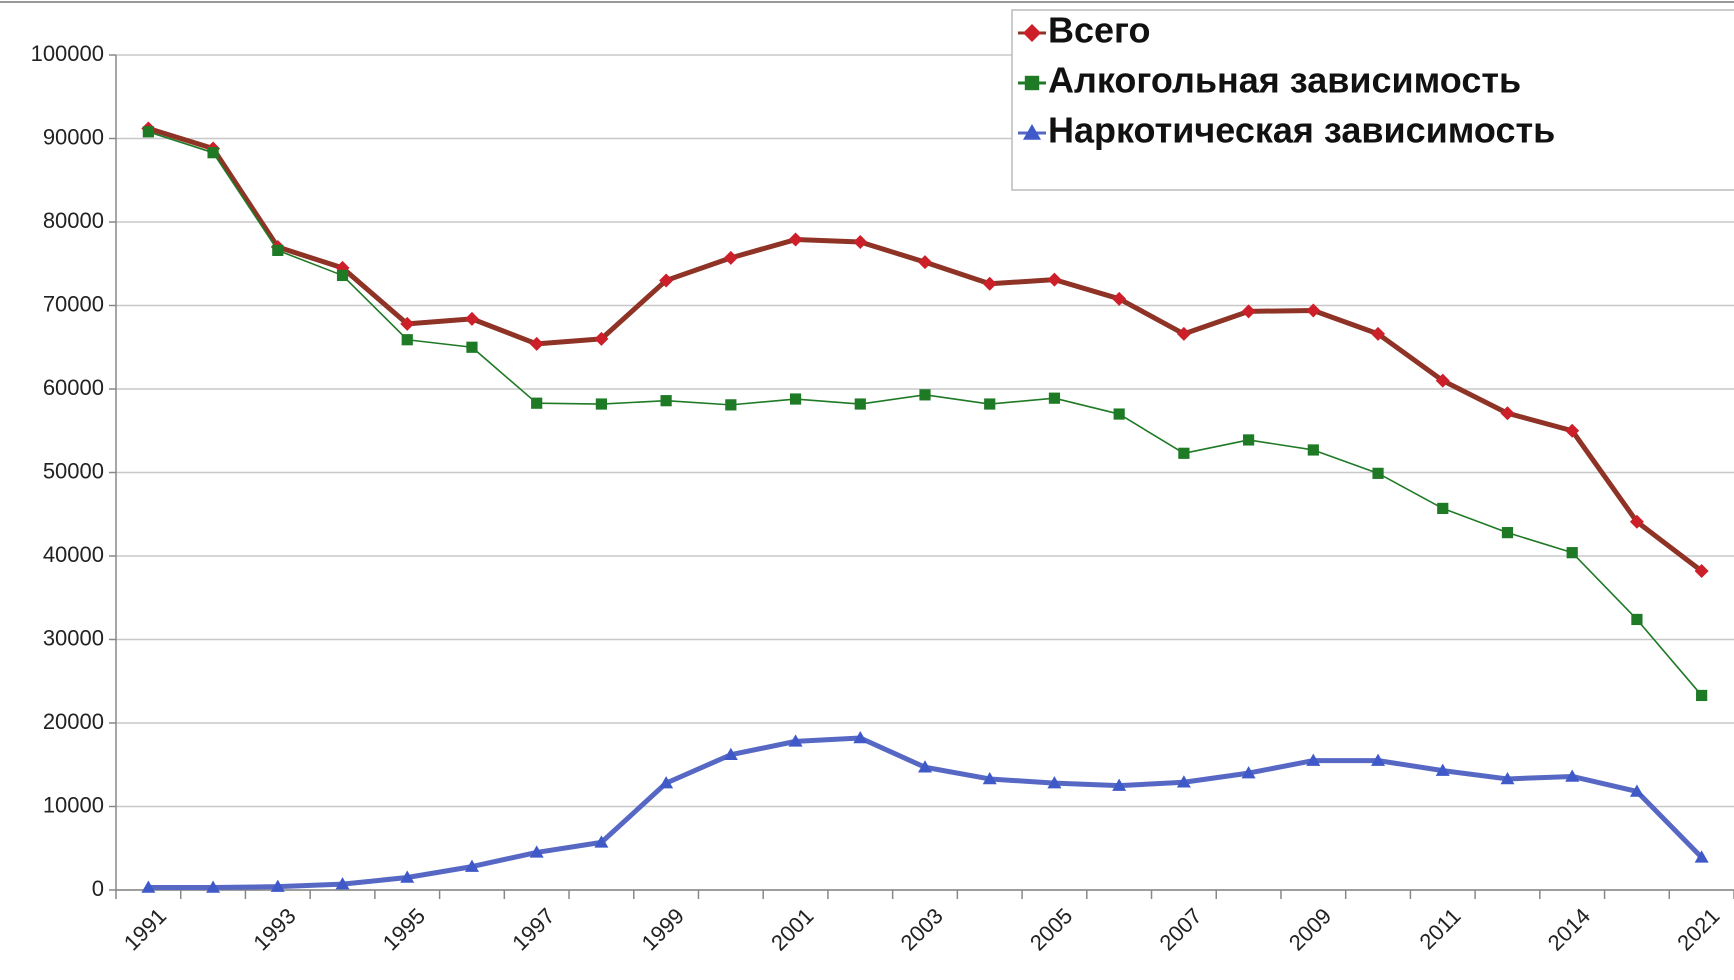  Describe the element at coordinates (73, 387) in the screenshot. I see `y-tick-label: 60000` at that location.